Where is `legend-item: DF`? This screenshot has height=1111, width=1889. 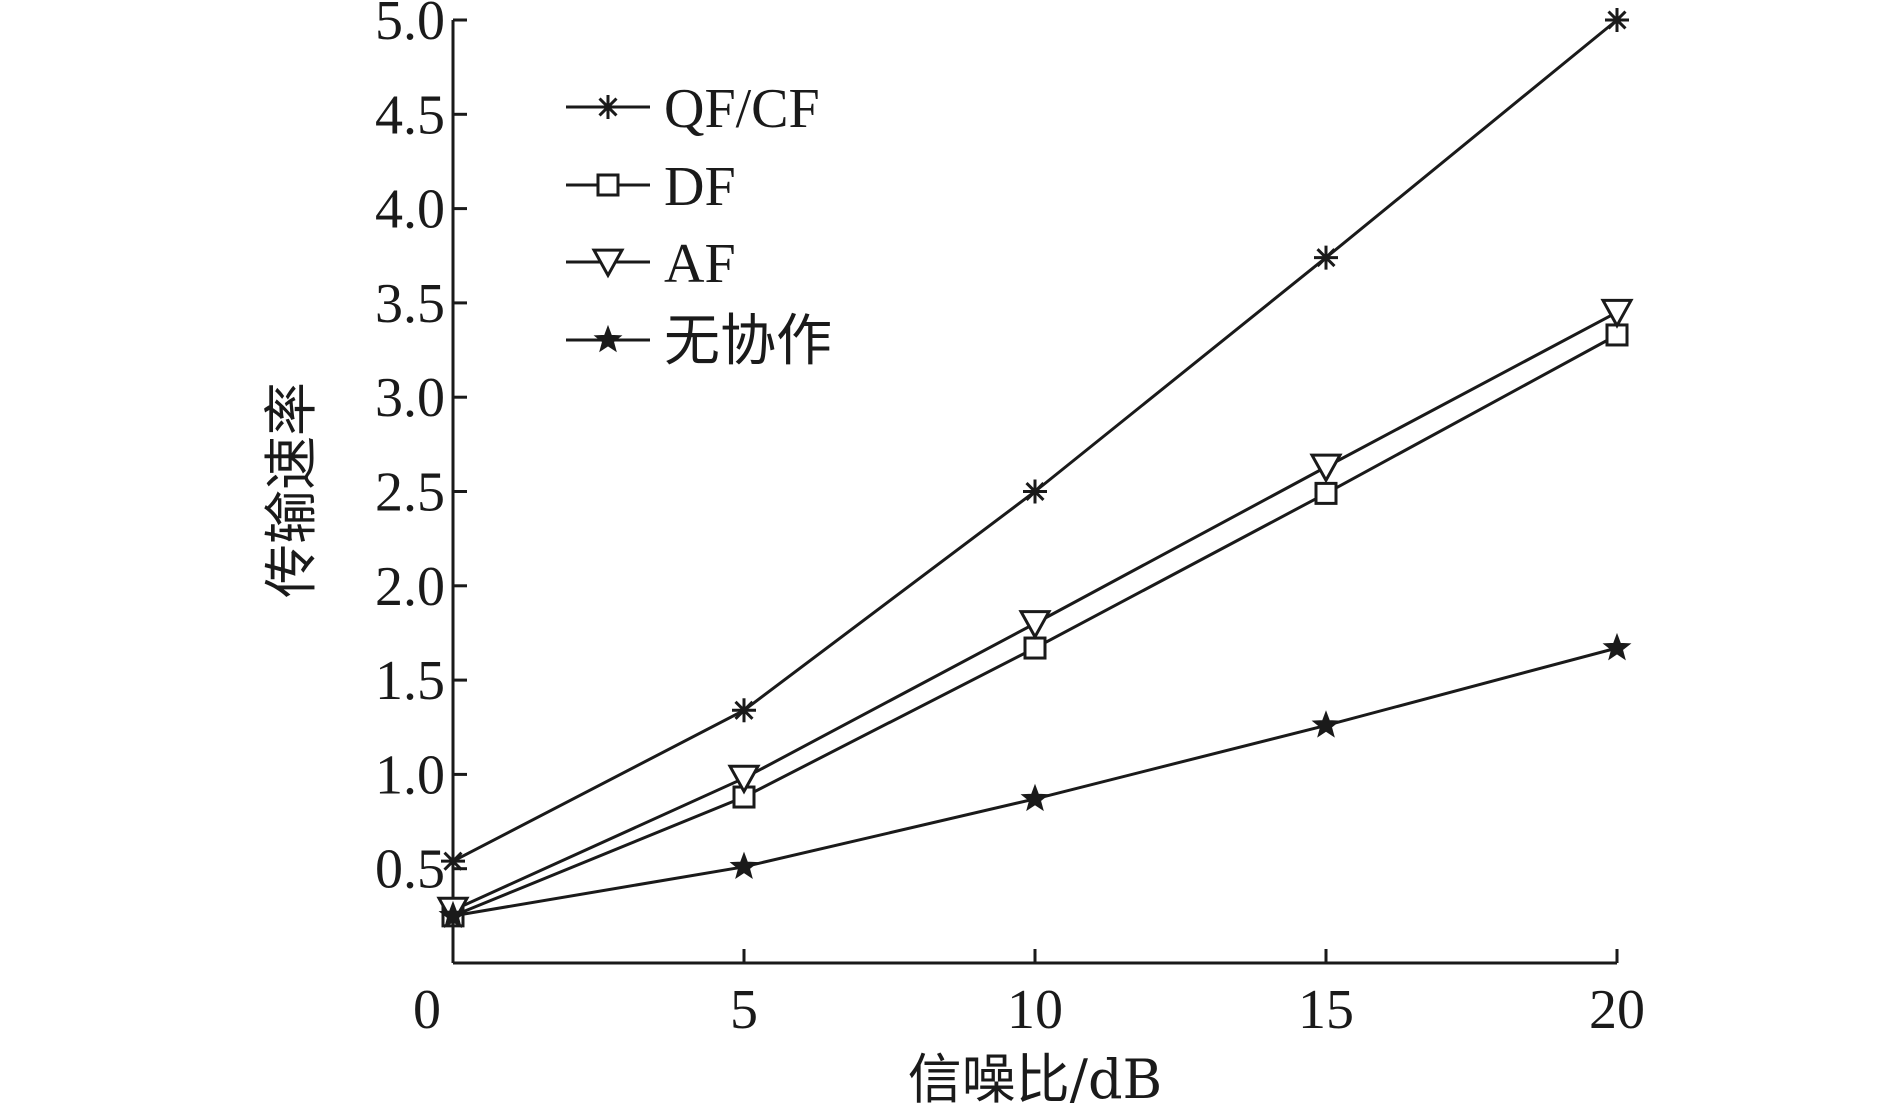 legend-item: DF is located at coordinates (651, 187).